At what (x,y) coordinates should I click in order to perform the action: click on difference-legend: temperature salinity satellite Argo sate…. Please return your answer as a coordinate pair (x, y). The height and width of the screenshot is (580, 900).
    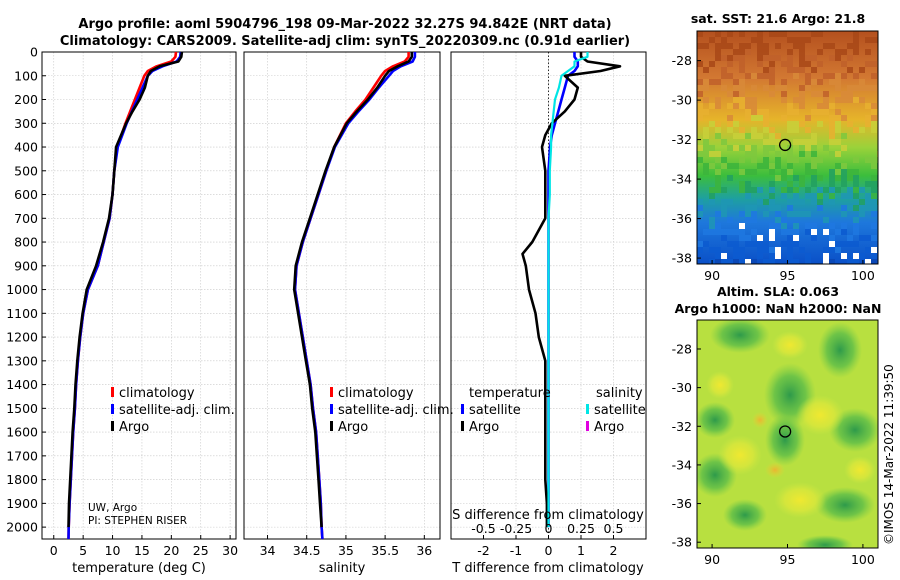
    Looking at the image, I should click on (553, 410).